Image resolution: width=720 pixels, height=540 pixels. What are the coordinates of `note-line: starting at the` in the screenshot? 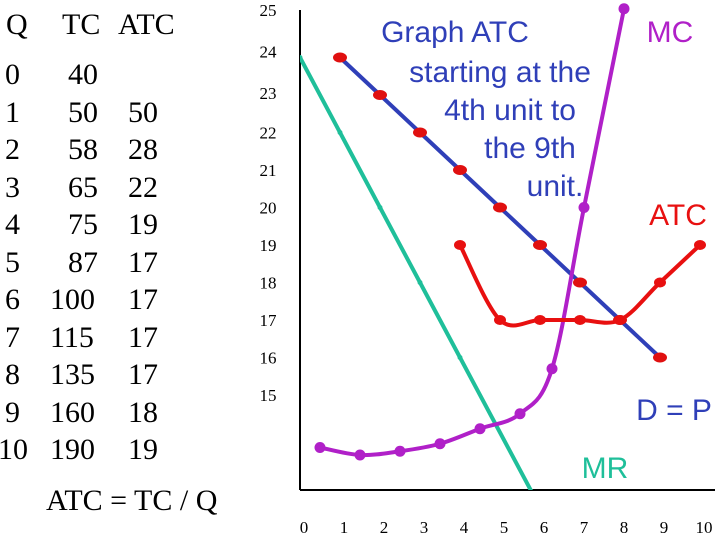 It's located at (500, 72).